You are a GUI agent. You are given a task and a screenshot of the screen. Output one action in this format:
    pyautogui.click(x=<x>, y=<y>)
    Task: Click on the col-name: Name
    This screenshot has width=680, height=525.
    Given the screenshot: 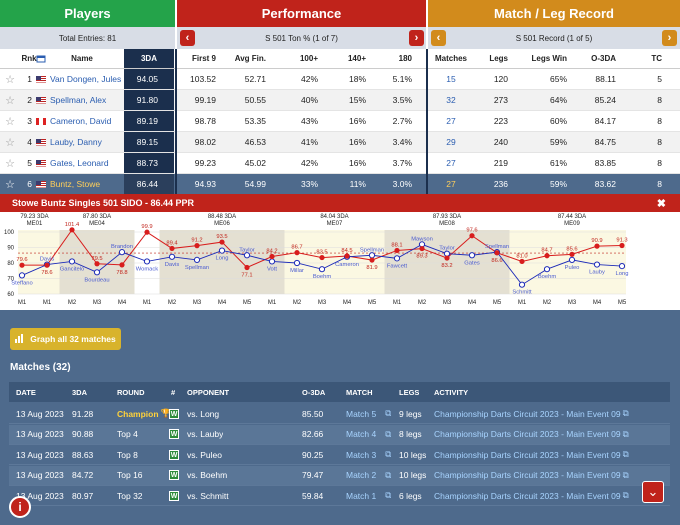 What is the action you would take?
    pyautogui.click(x=82, y=58)
    